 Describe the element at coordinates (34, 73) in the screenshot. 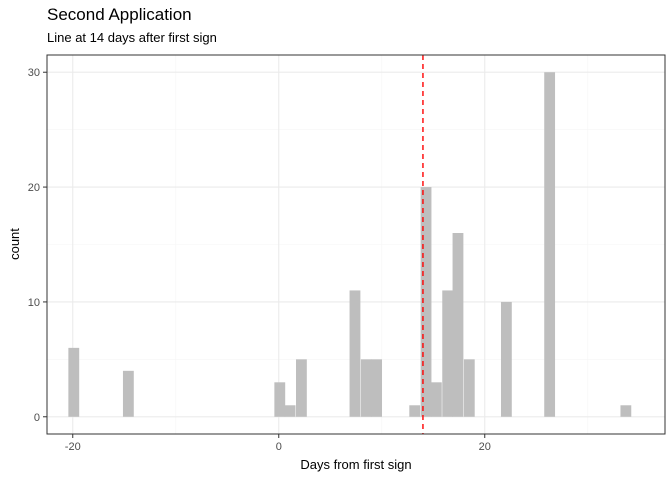

I see `y-tick-label: 30` at that location.